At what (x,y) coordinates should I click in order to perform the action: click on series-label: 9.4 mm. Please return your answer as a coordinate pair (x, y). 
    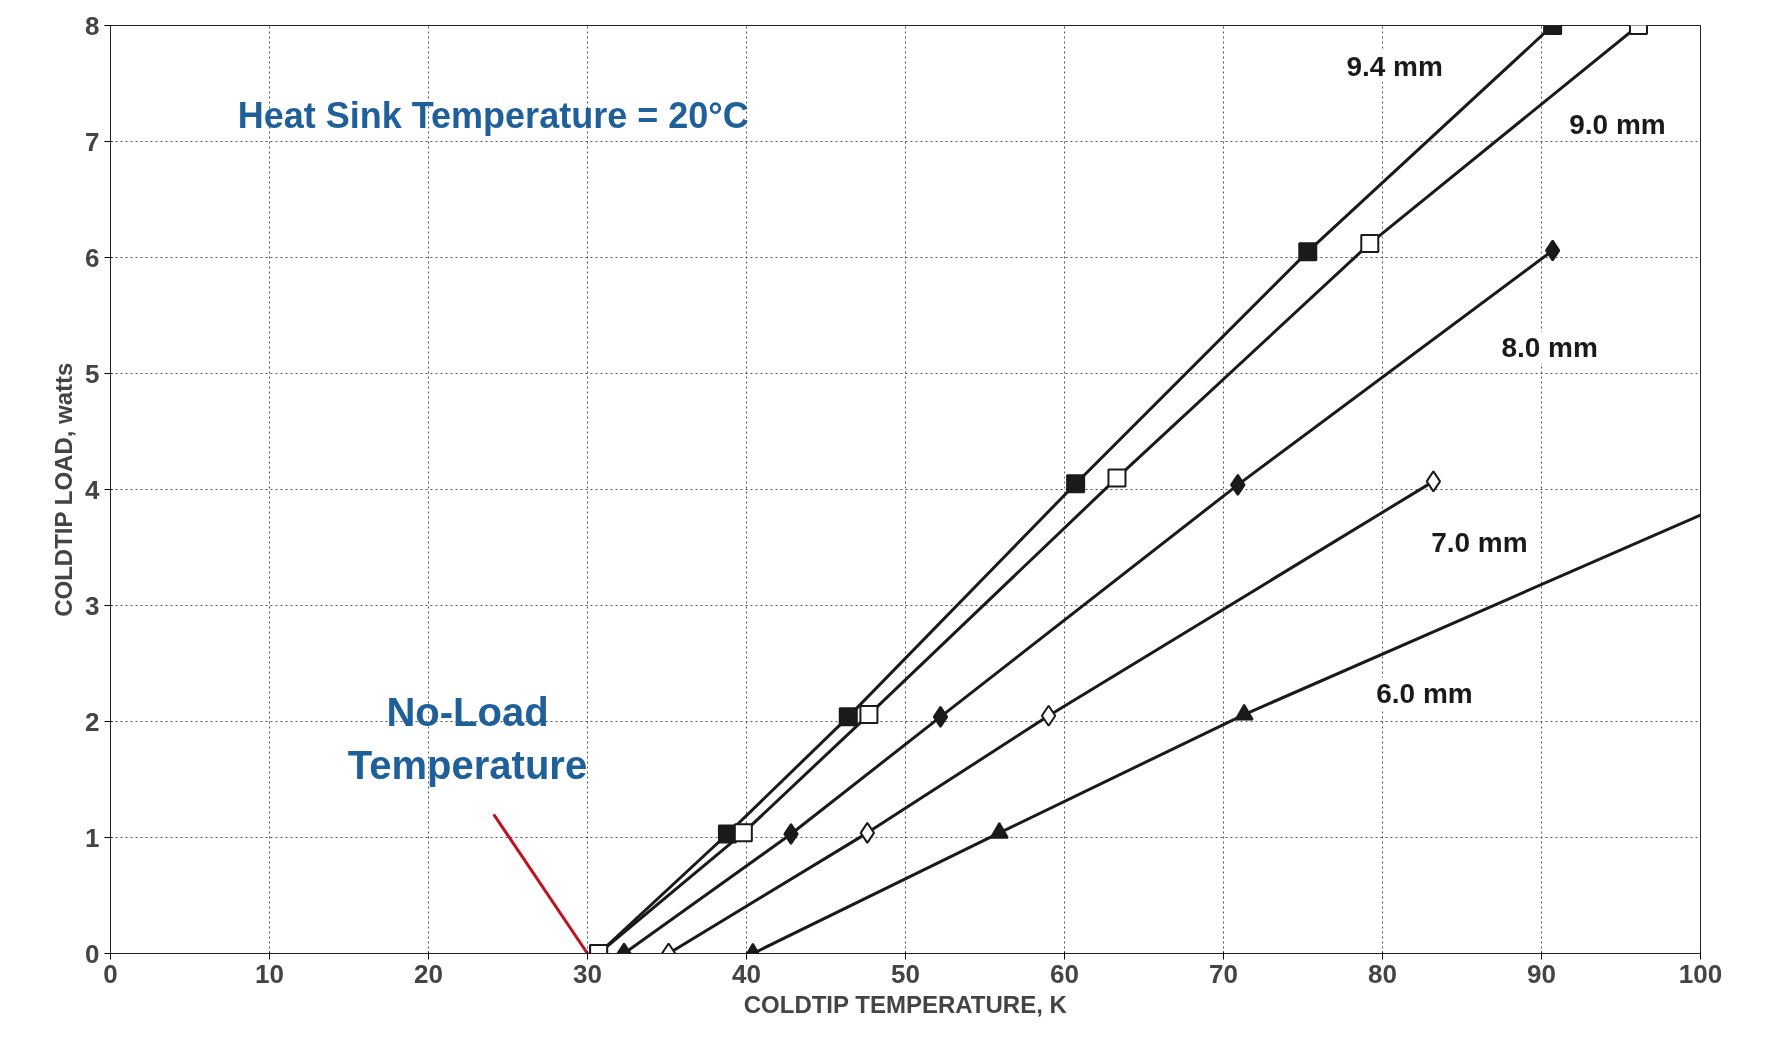
    Looking at the image, I should click on (1394, 66).